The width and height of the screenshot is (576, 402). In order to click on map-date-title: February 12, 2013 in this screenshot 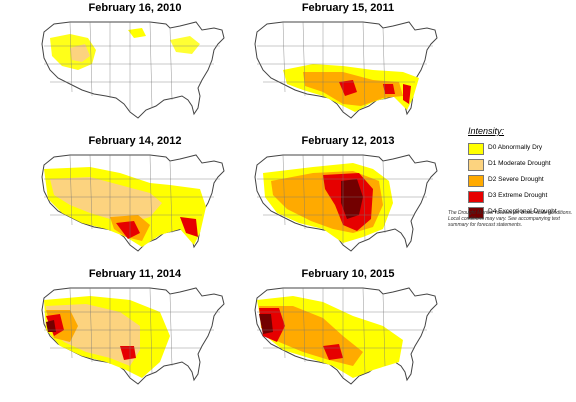, I will do `click(348, 141)`.